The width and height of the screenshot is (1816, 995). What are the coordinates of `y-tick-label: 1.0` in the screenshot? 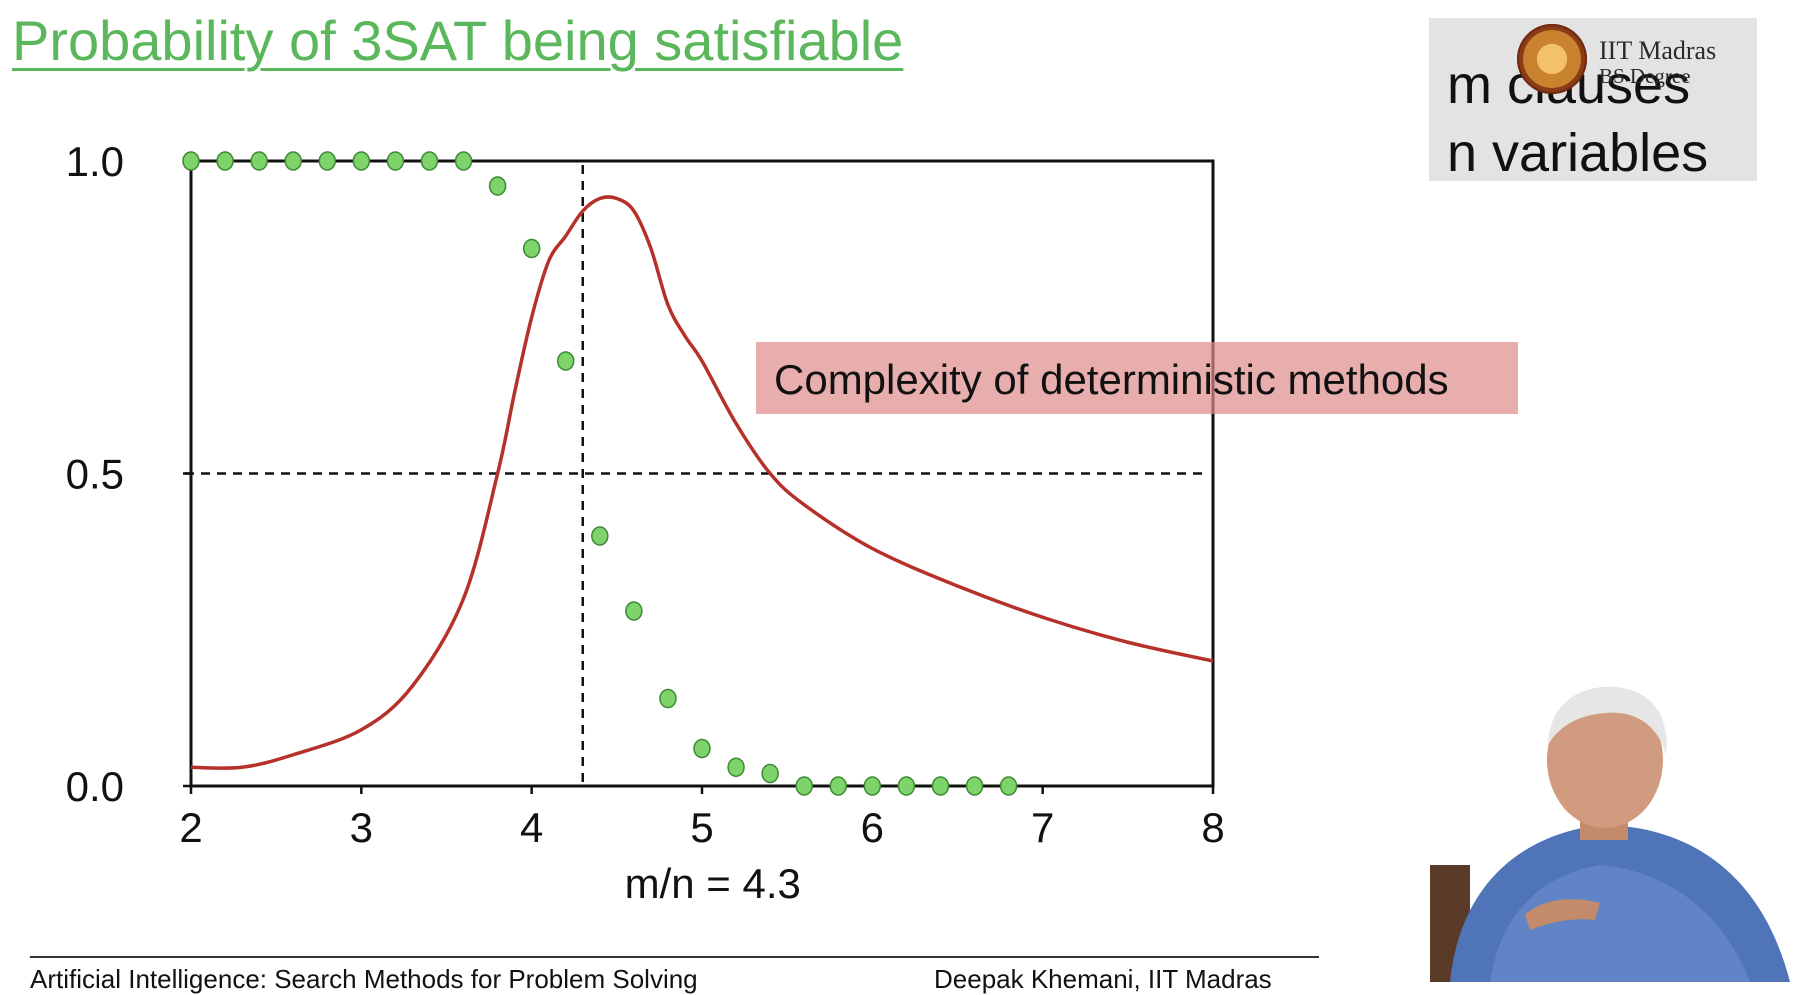 It's located at (95, 161).